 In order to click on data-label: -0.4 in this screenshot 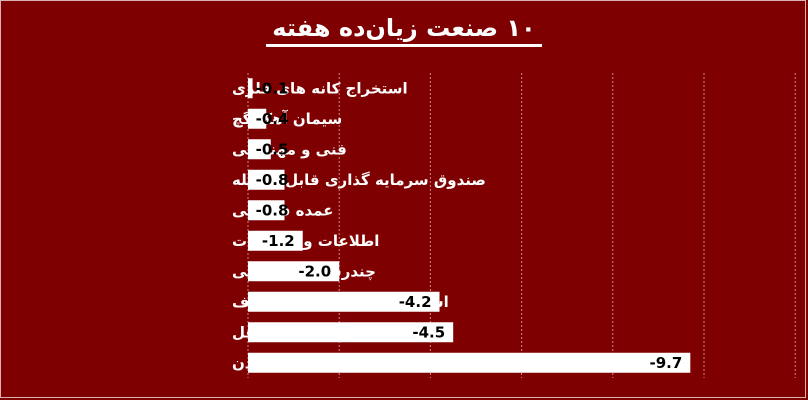, I will do `click(272, 119)`.